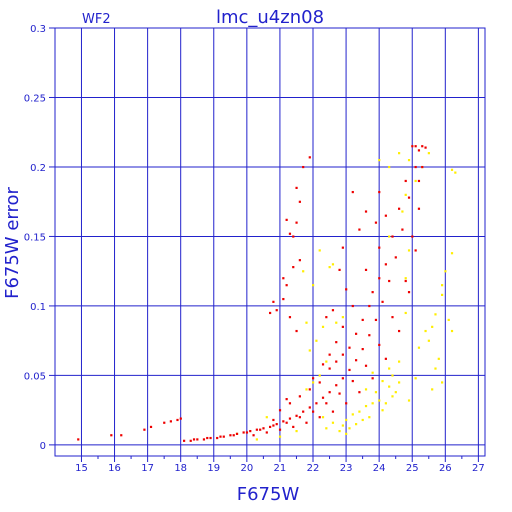  What do you see at coordinates (35, 237) in the screenshot?
I see `y-tick-label: 0.15` at bounding box center [35, 237].